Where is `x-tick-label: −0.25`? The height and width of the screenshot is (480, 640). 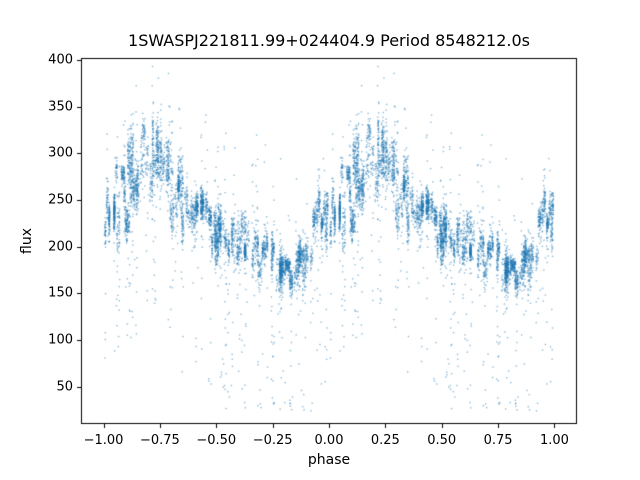 x-tick-label: −0.25 is located at coordinates (272, 440).